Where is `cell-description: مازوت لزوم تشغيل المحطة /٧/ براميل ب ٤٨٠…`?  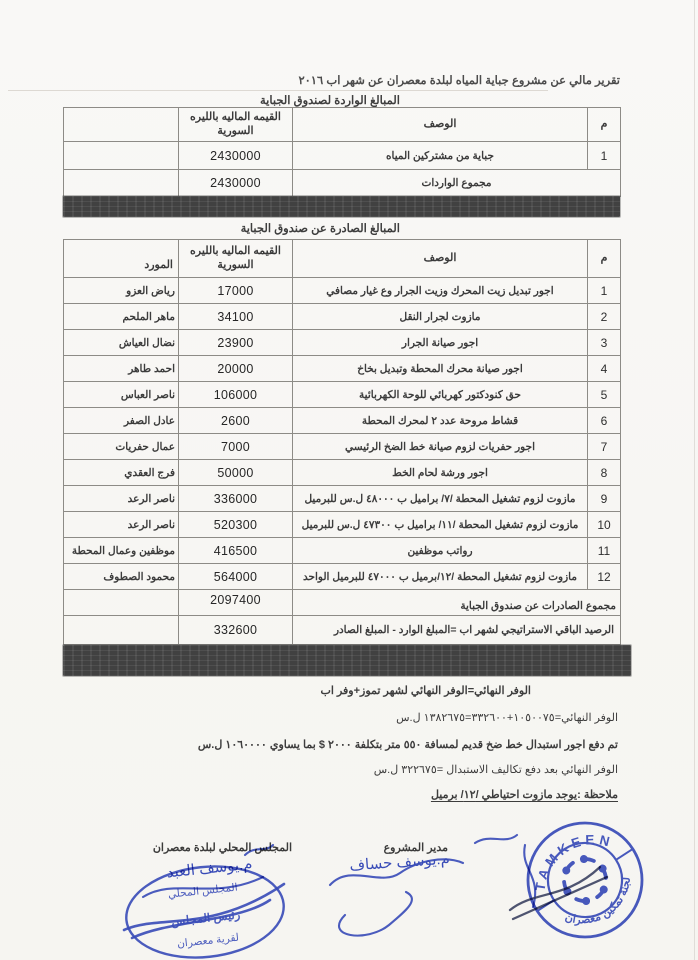 cell-description: مازوت لزوم تشغيل المحطة /٧/ براميل ب ٤٨٠… is located at coordinates (440, 498).